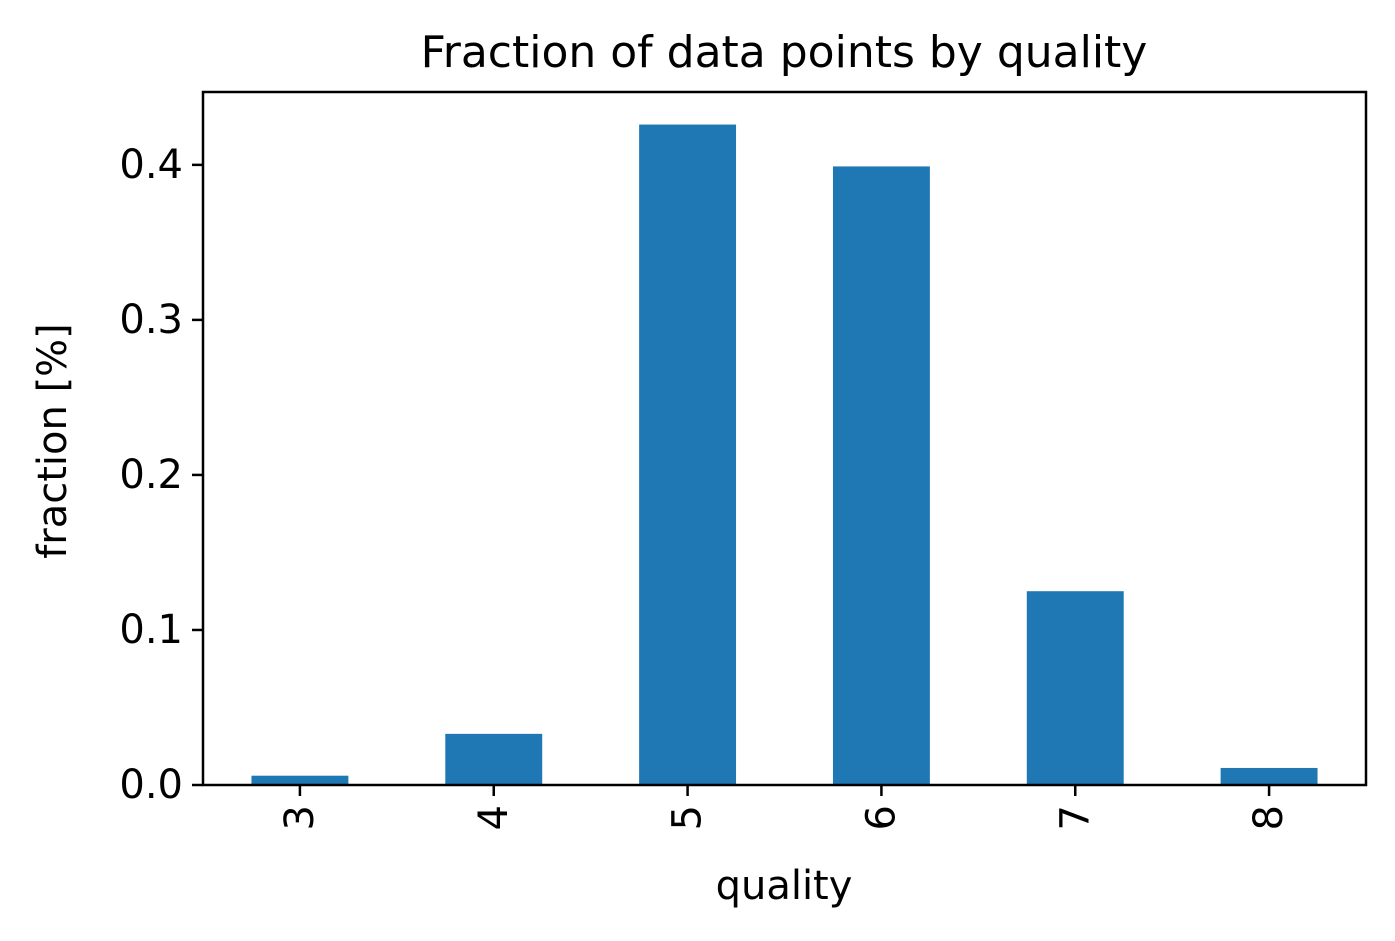 The image size is (1395, 941). I want to click on y-axis-label: fraction [%], so click(53, 441).